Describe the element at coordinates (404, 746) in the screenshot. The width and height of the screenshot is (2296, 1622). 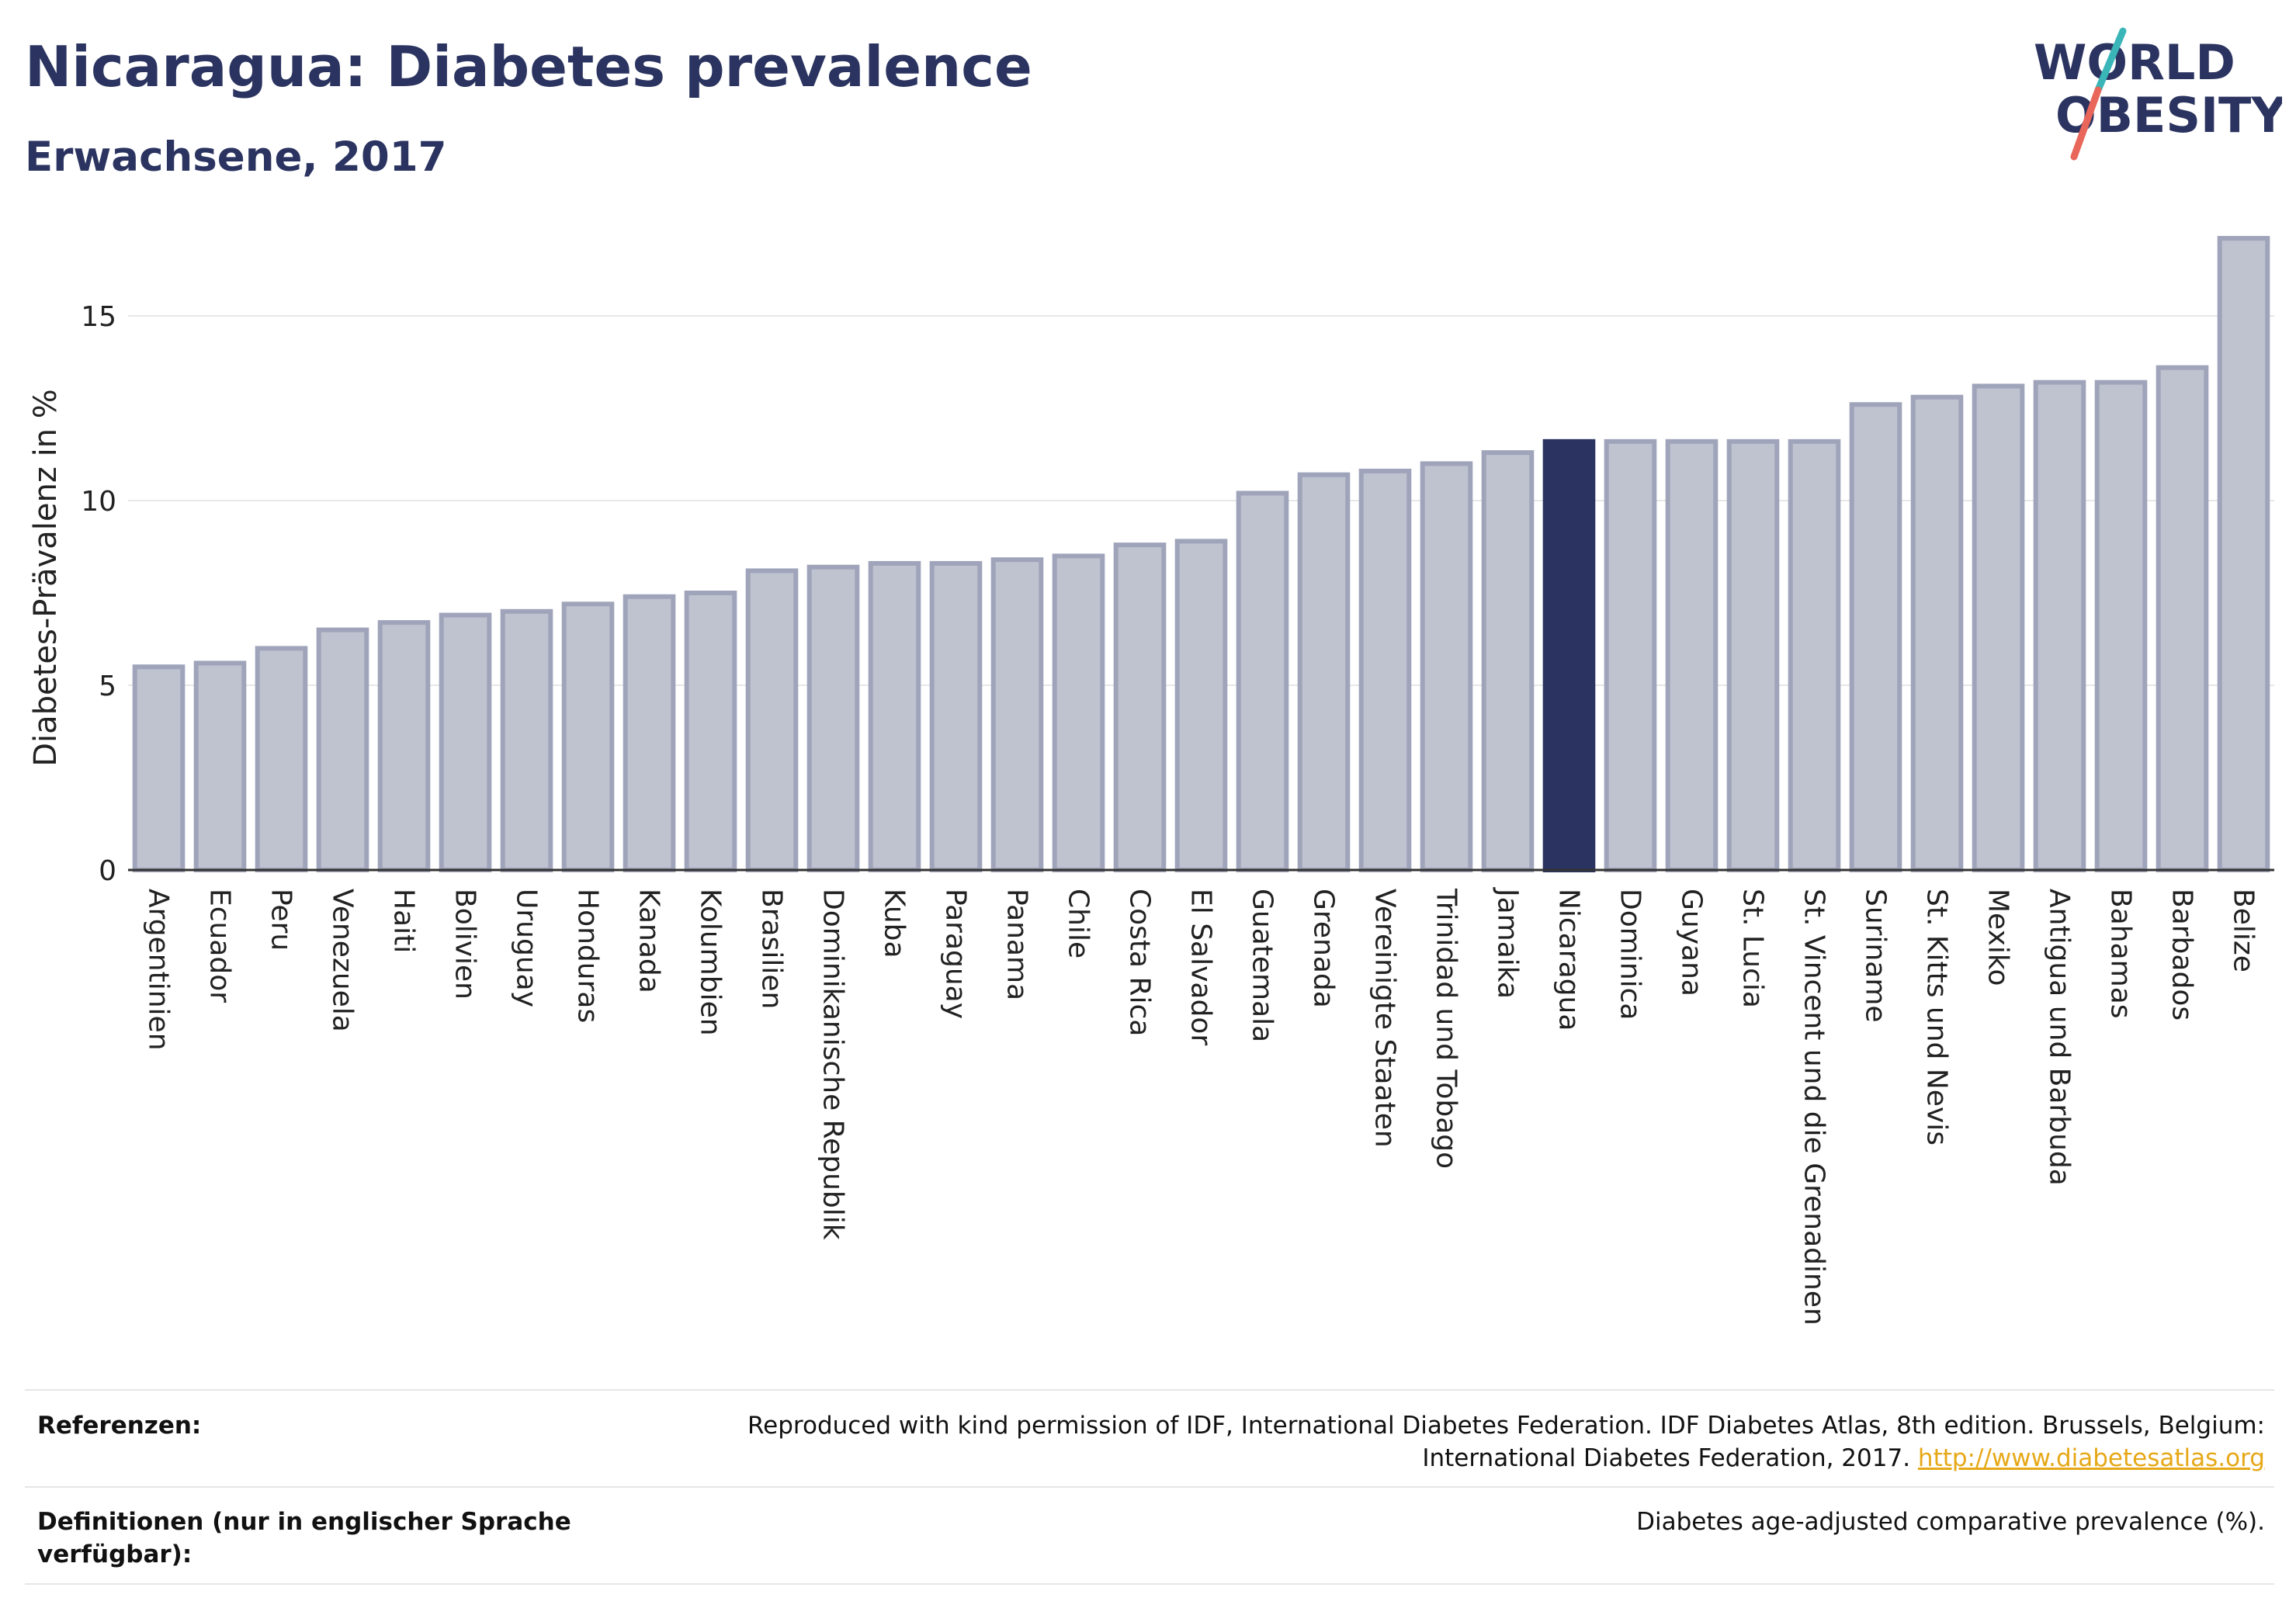
I see `bar-haiti` at that location.